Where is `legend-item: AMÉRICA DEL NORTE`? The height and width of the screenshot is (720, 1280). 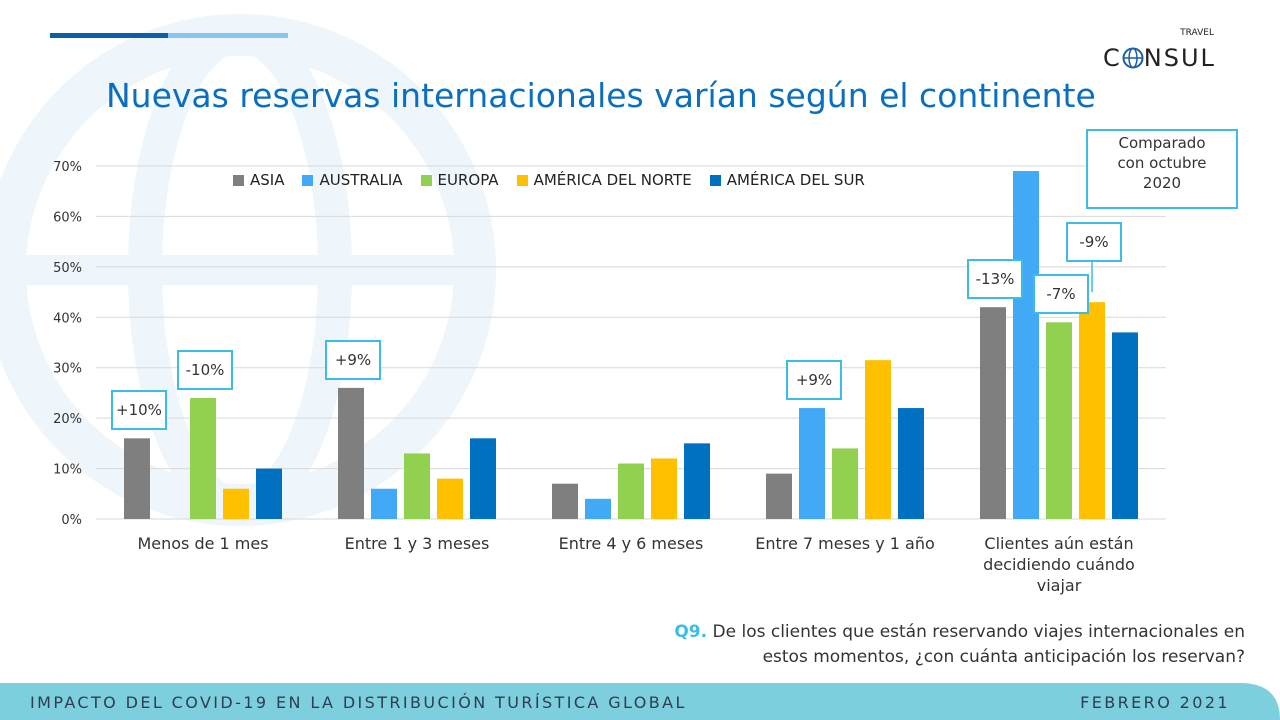 legend-item: AMÉRICA DEL NORTE is located at coordinates (604, 180).